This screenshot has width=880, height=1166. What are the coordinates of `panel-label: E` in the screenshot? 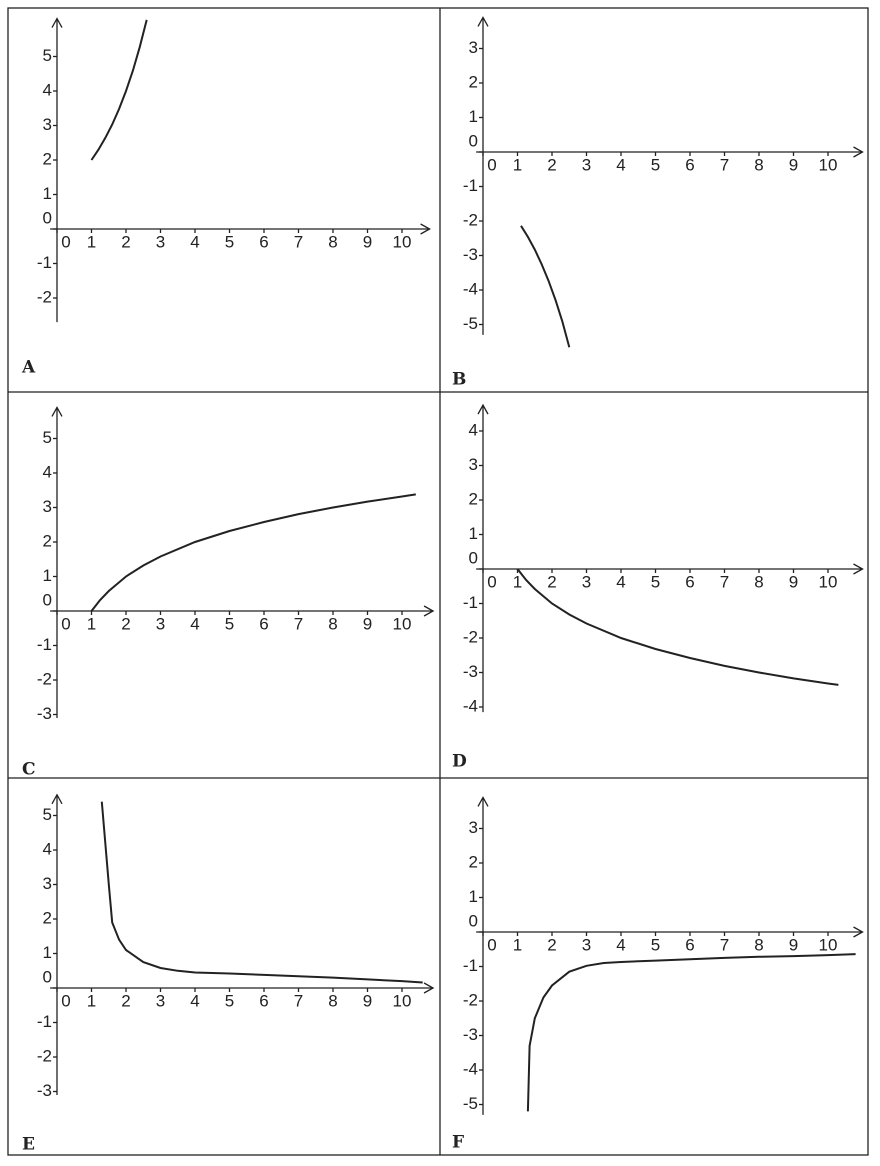 It's located at (28, 1145).